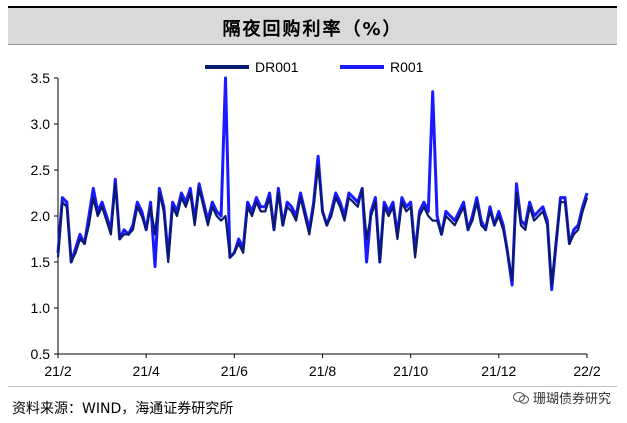 The width and height of the screenshot is (627, 423). I want to click on source-note: 资料来源：WIND，海通证券研究所, so click(123, 409).